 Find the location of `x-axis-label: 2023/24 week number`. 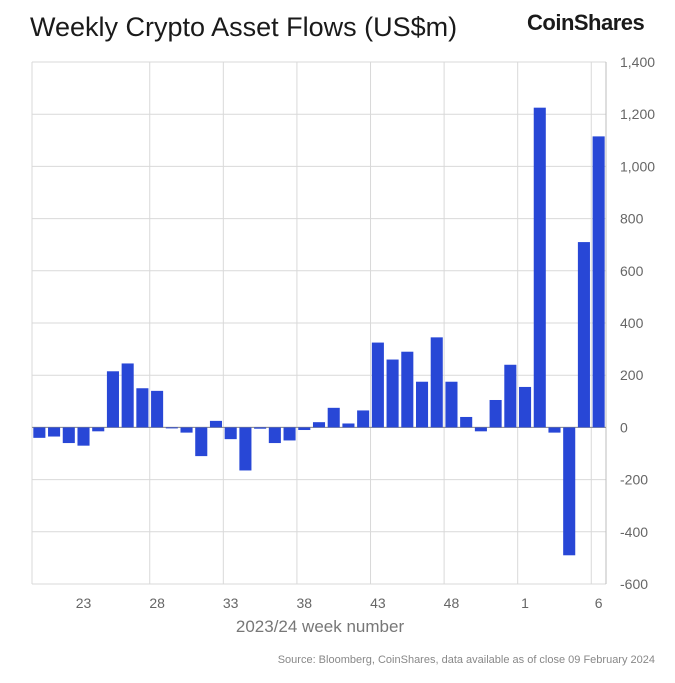

x-axis-label: 2023/24 week number is located at coordinates (320, 626).